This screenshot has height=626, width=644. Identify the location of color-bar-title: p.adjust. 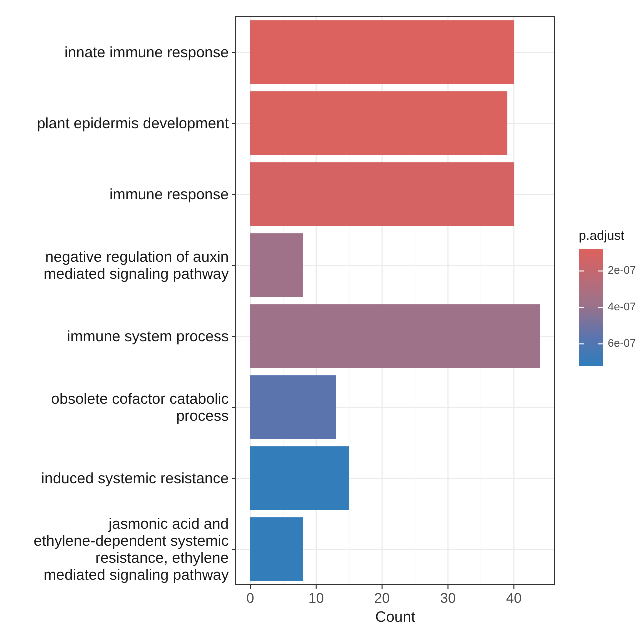
(602, 235).